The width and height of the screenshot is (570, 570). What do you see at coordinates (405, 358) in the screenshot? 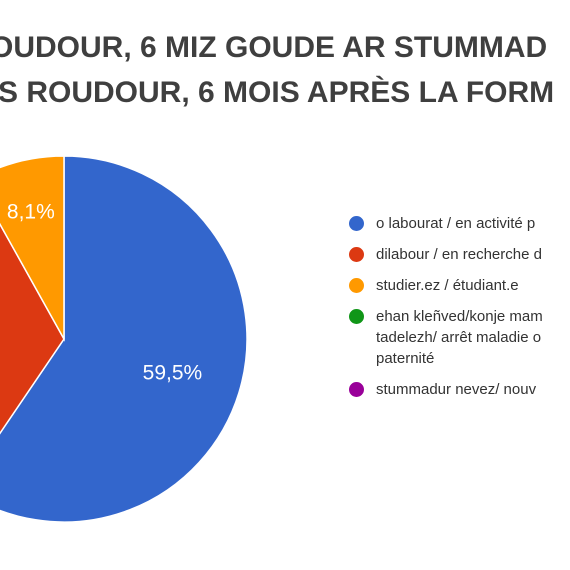
I see `legend-label-line: paternité` at bounding box center [405, 358].